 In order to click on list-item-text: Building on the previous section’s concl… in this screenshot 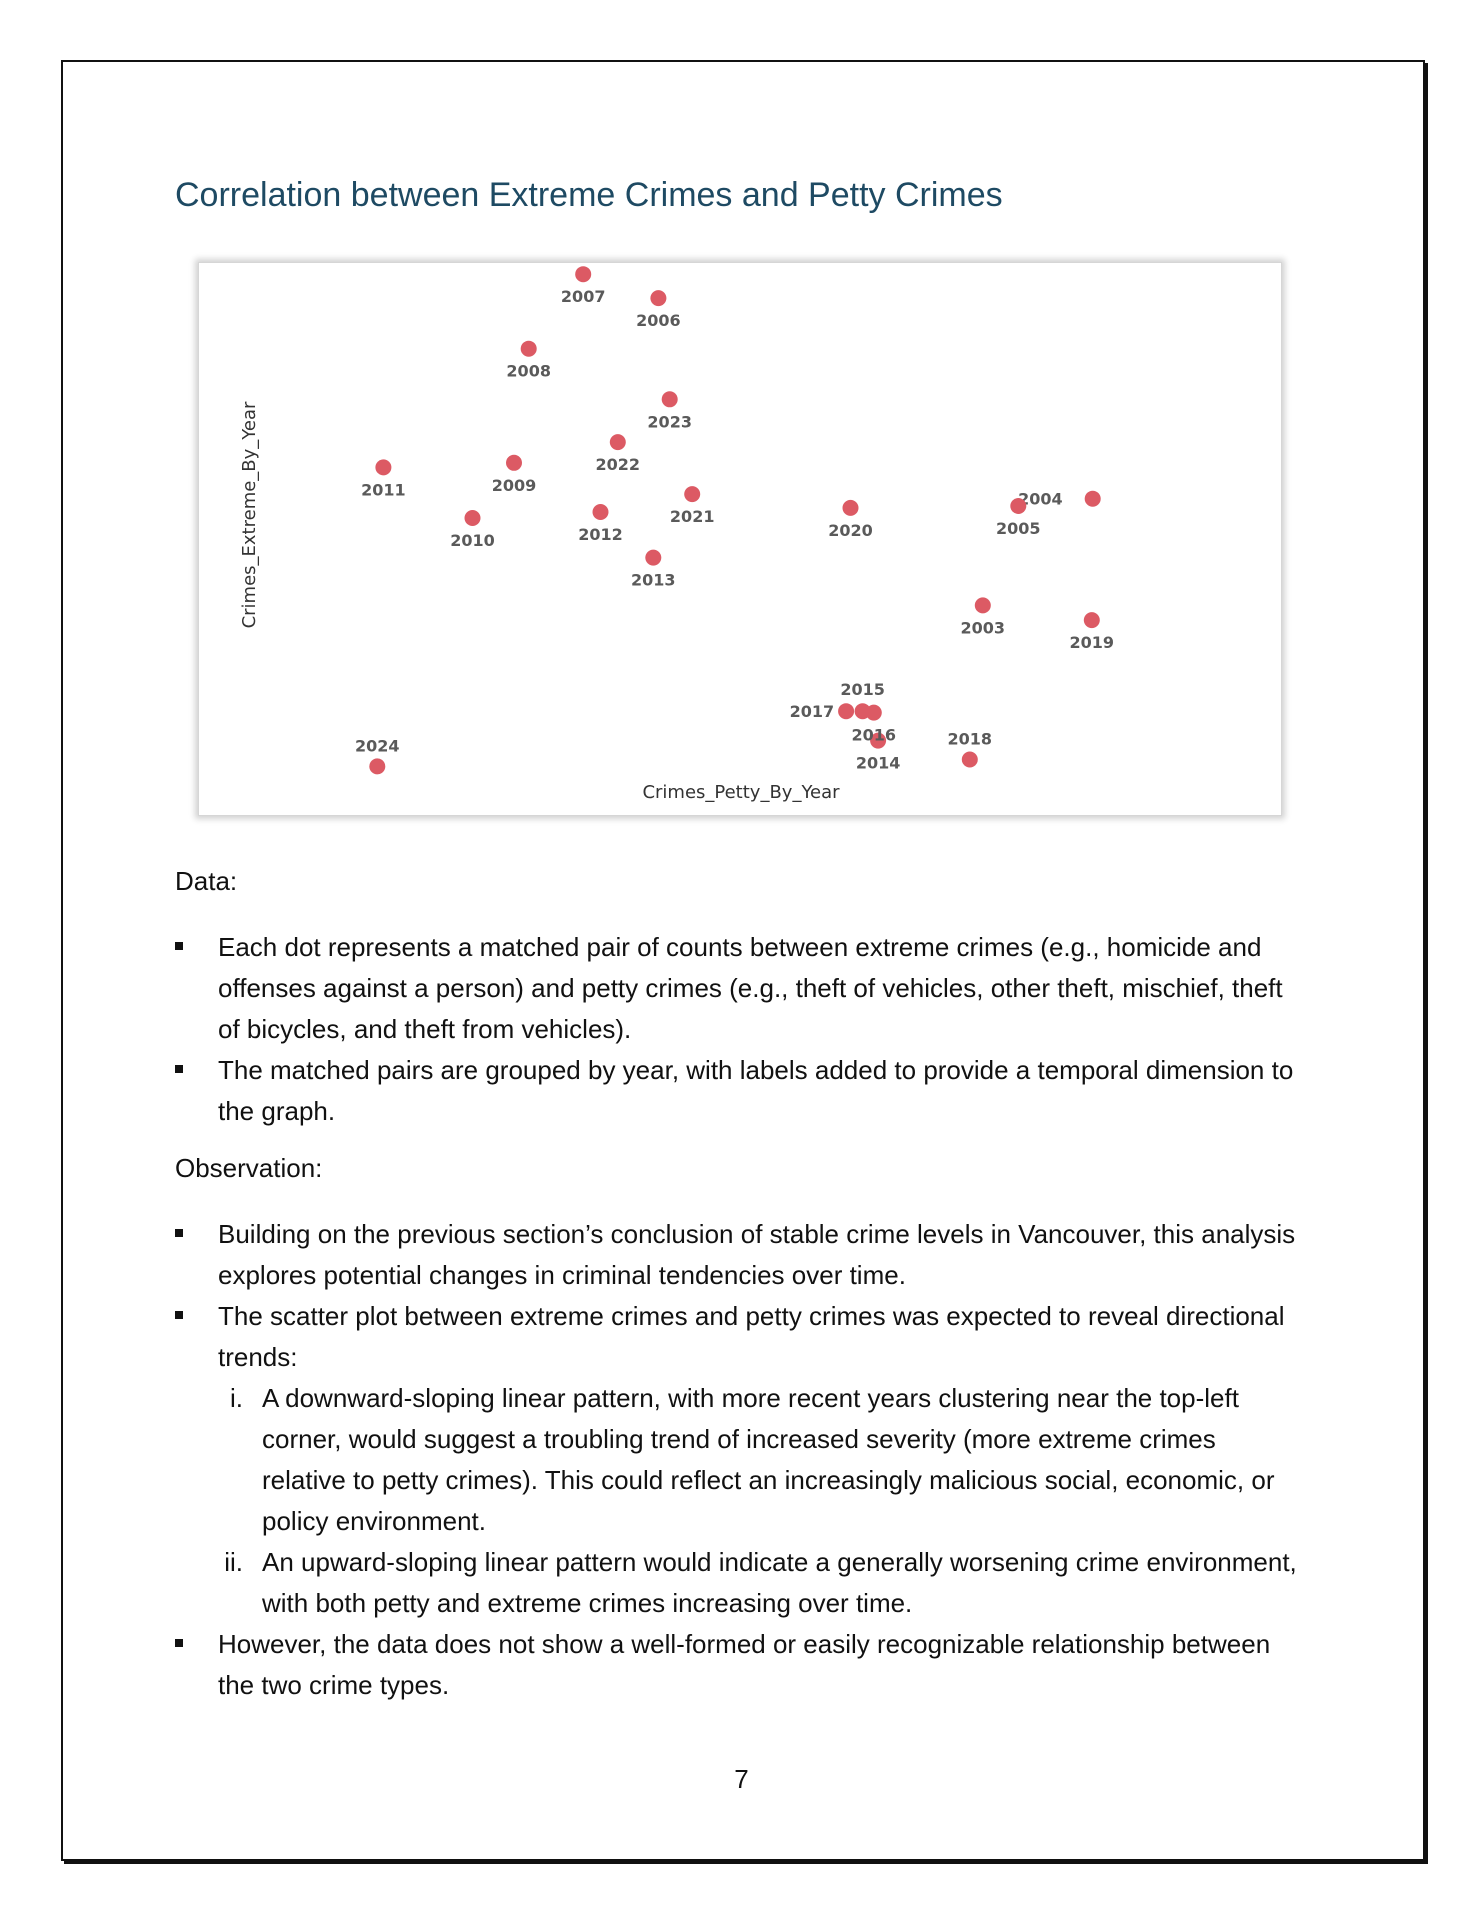, I will do `click(757, 1254)`.